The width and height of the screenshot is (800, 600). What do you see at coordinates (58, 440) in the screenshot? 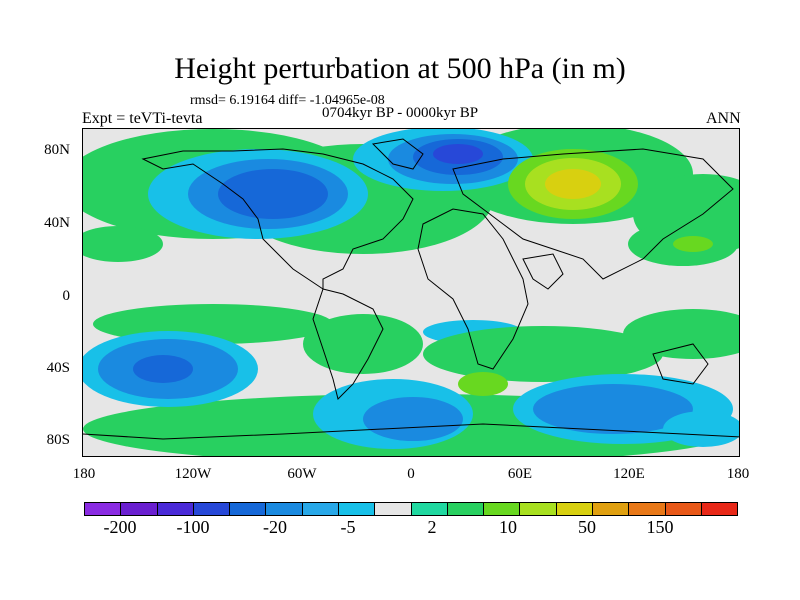
I see `lat-label-80s: 80S` at bounding box center [58, 440].